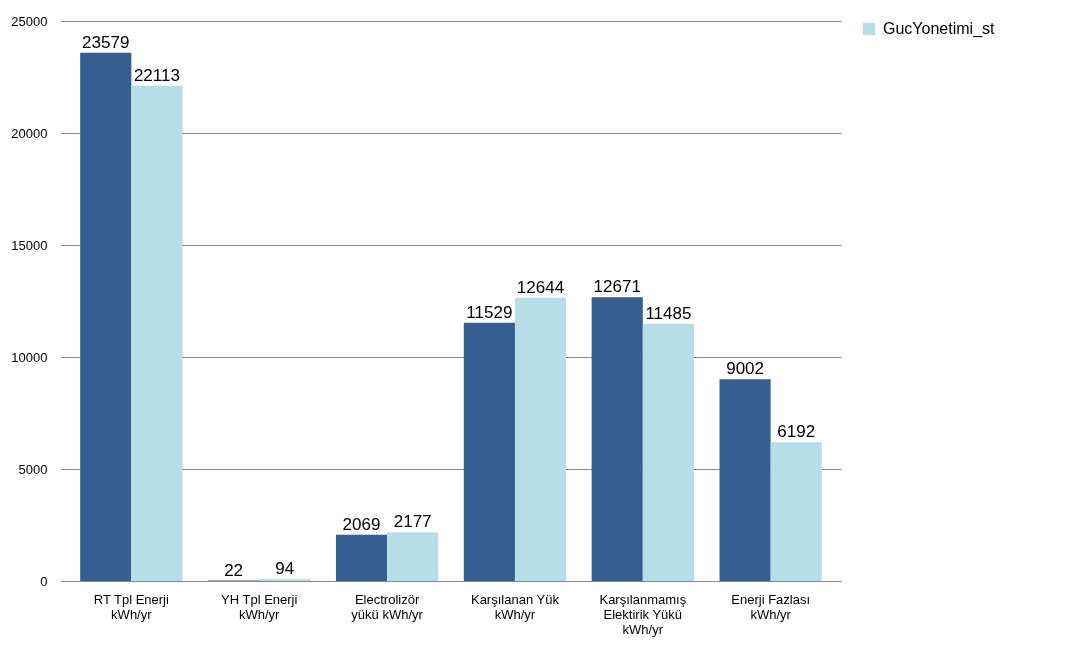 This screenshot has width=1077, height=659. I want to click on data-label: 22113, so click(156, 75).